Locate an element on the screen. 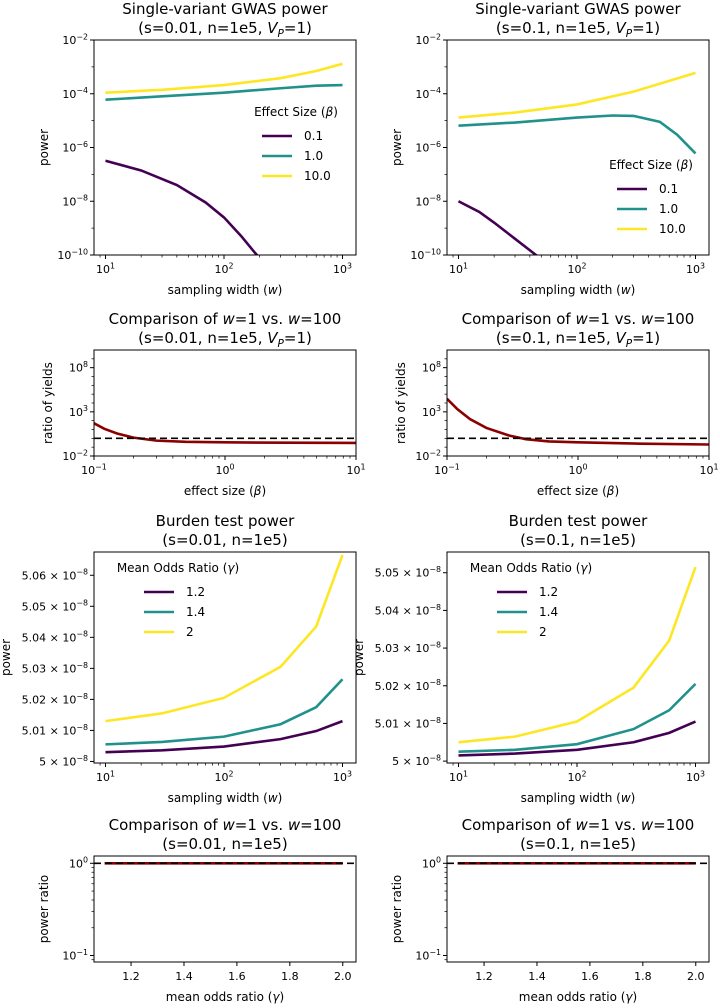 The width and height of the screenshot is (720, 1008). x-axis-label: effect size (β) is located at coordinates (225, 491).